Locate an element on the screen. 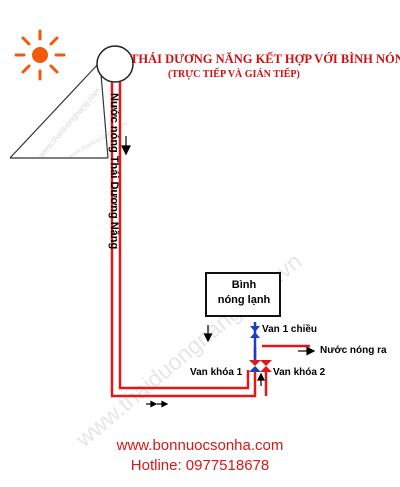  valve-1-icon is located at coordinates (255, 366).